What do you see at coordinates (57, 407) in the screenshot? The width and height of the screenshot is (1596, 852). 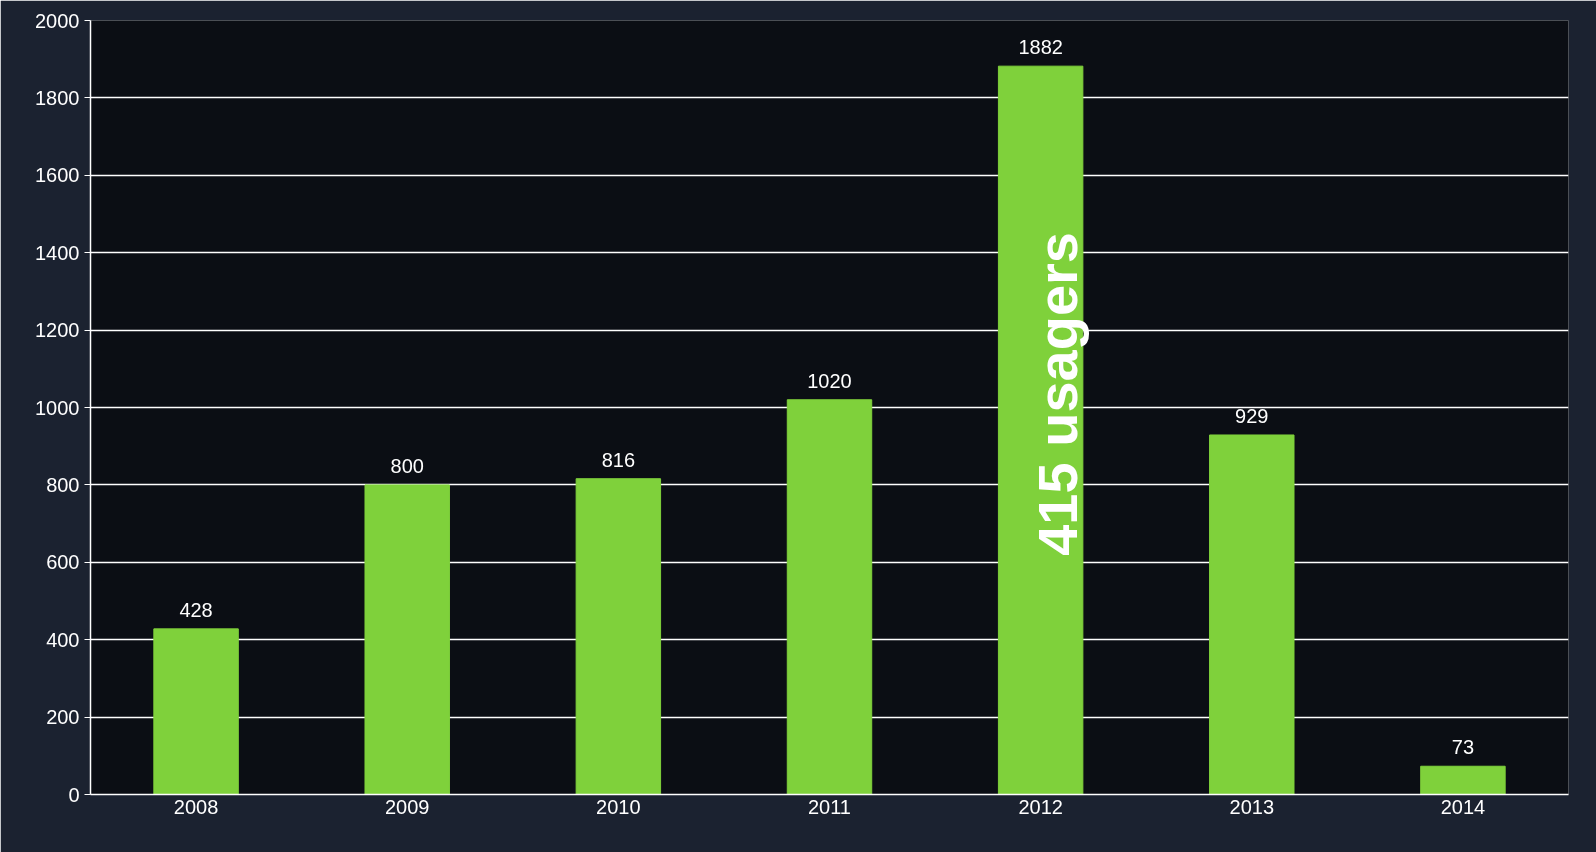 I see `y-tick-label: 1000` at bounding box center [57, 407].